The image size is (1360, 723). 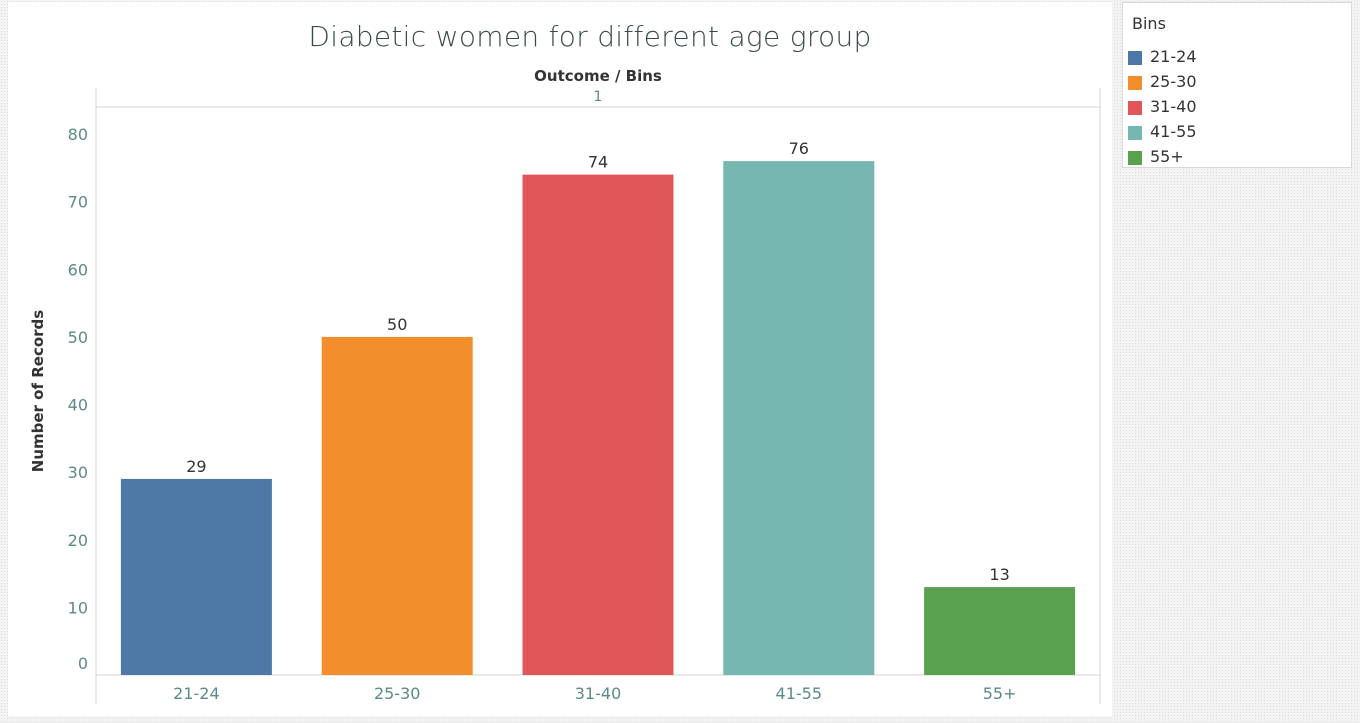 What do you see at coordinates (590, 36) in the screenshot?
I see `chart-title: Diabetic women for different age group` at bounding box center [590, 36].